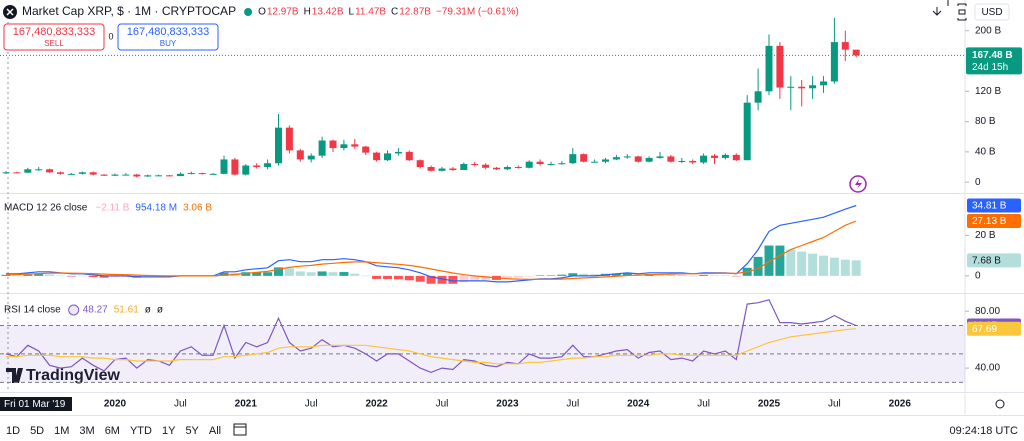  What do you see at coordinates (112, 431) in the screenshot?
I see `range-button: 6M` at bounding box center [112, 431].